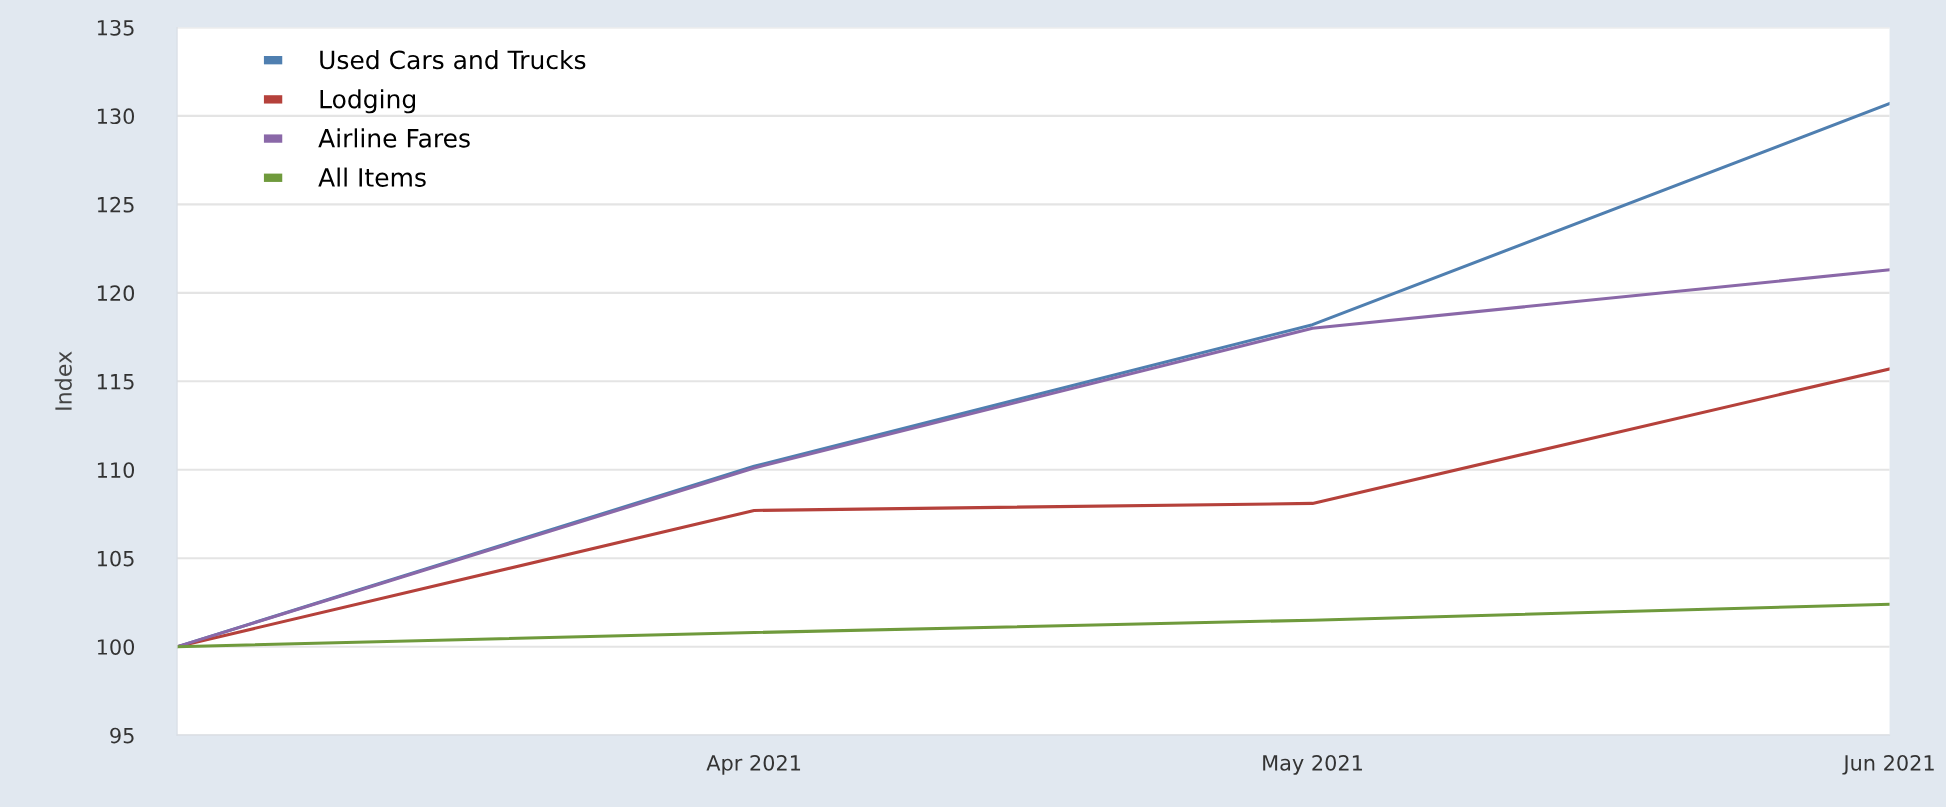 The image size is (1946, 807). Describe the element at coordinates (116, 293) in the screenshot. I see `y-tick-label: 120` at that location.